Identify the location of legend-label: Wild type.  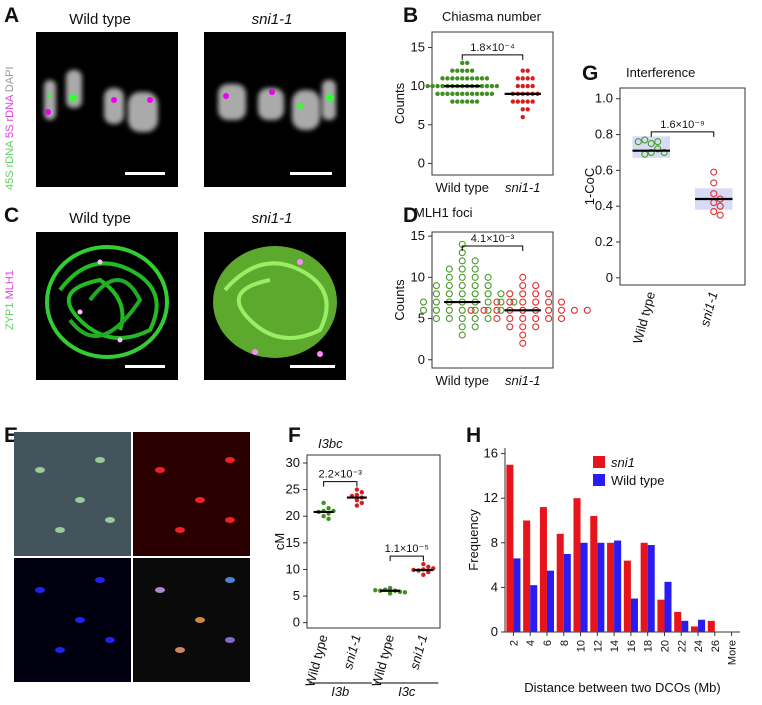
(637, 480).